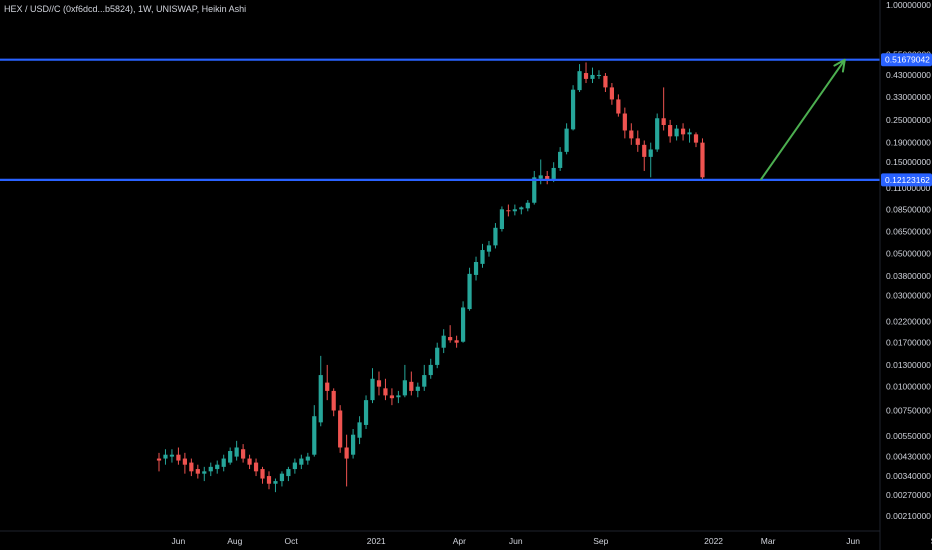 The height and width of the screenshot is (550, 932). What do you see at coordinates (908, 162) in the screenshot?
I see `y-tick-label: 0.15000000` at bounding box center [908, 162].